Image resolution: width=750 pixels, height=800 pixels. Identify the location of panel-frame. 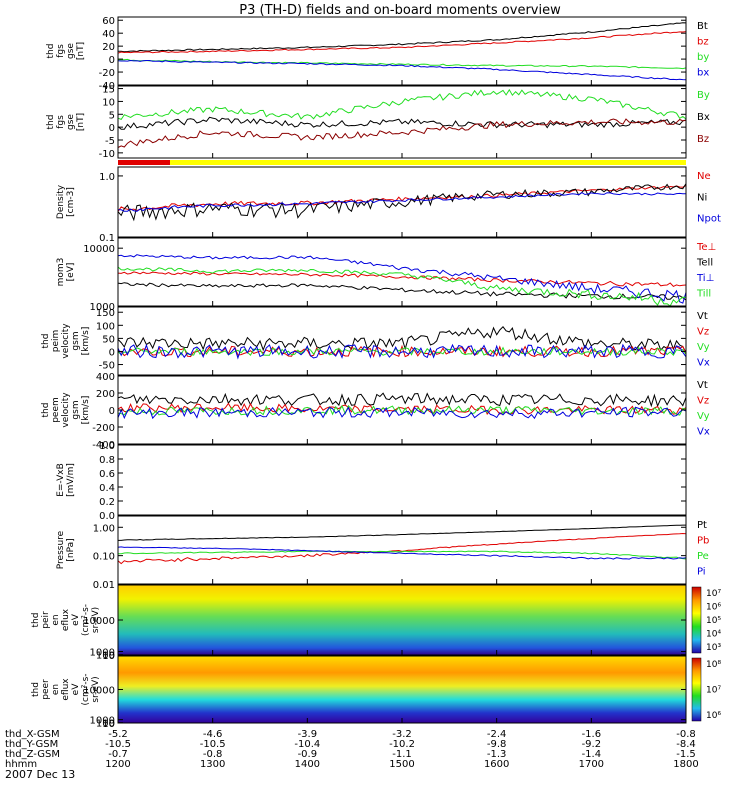
(402, 202).